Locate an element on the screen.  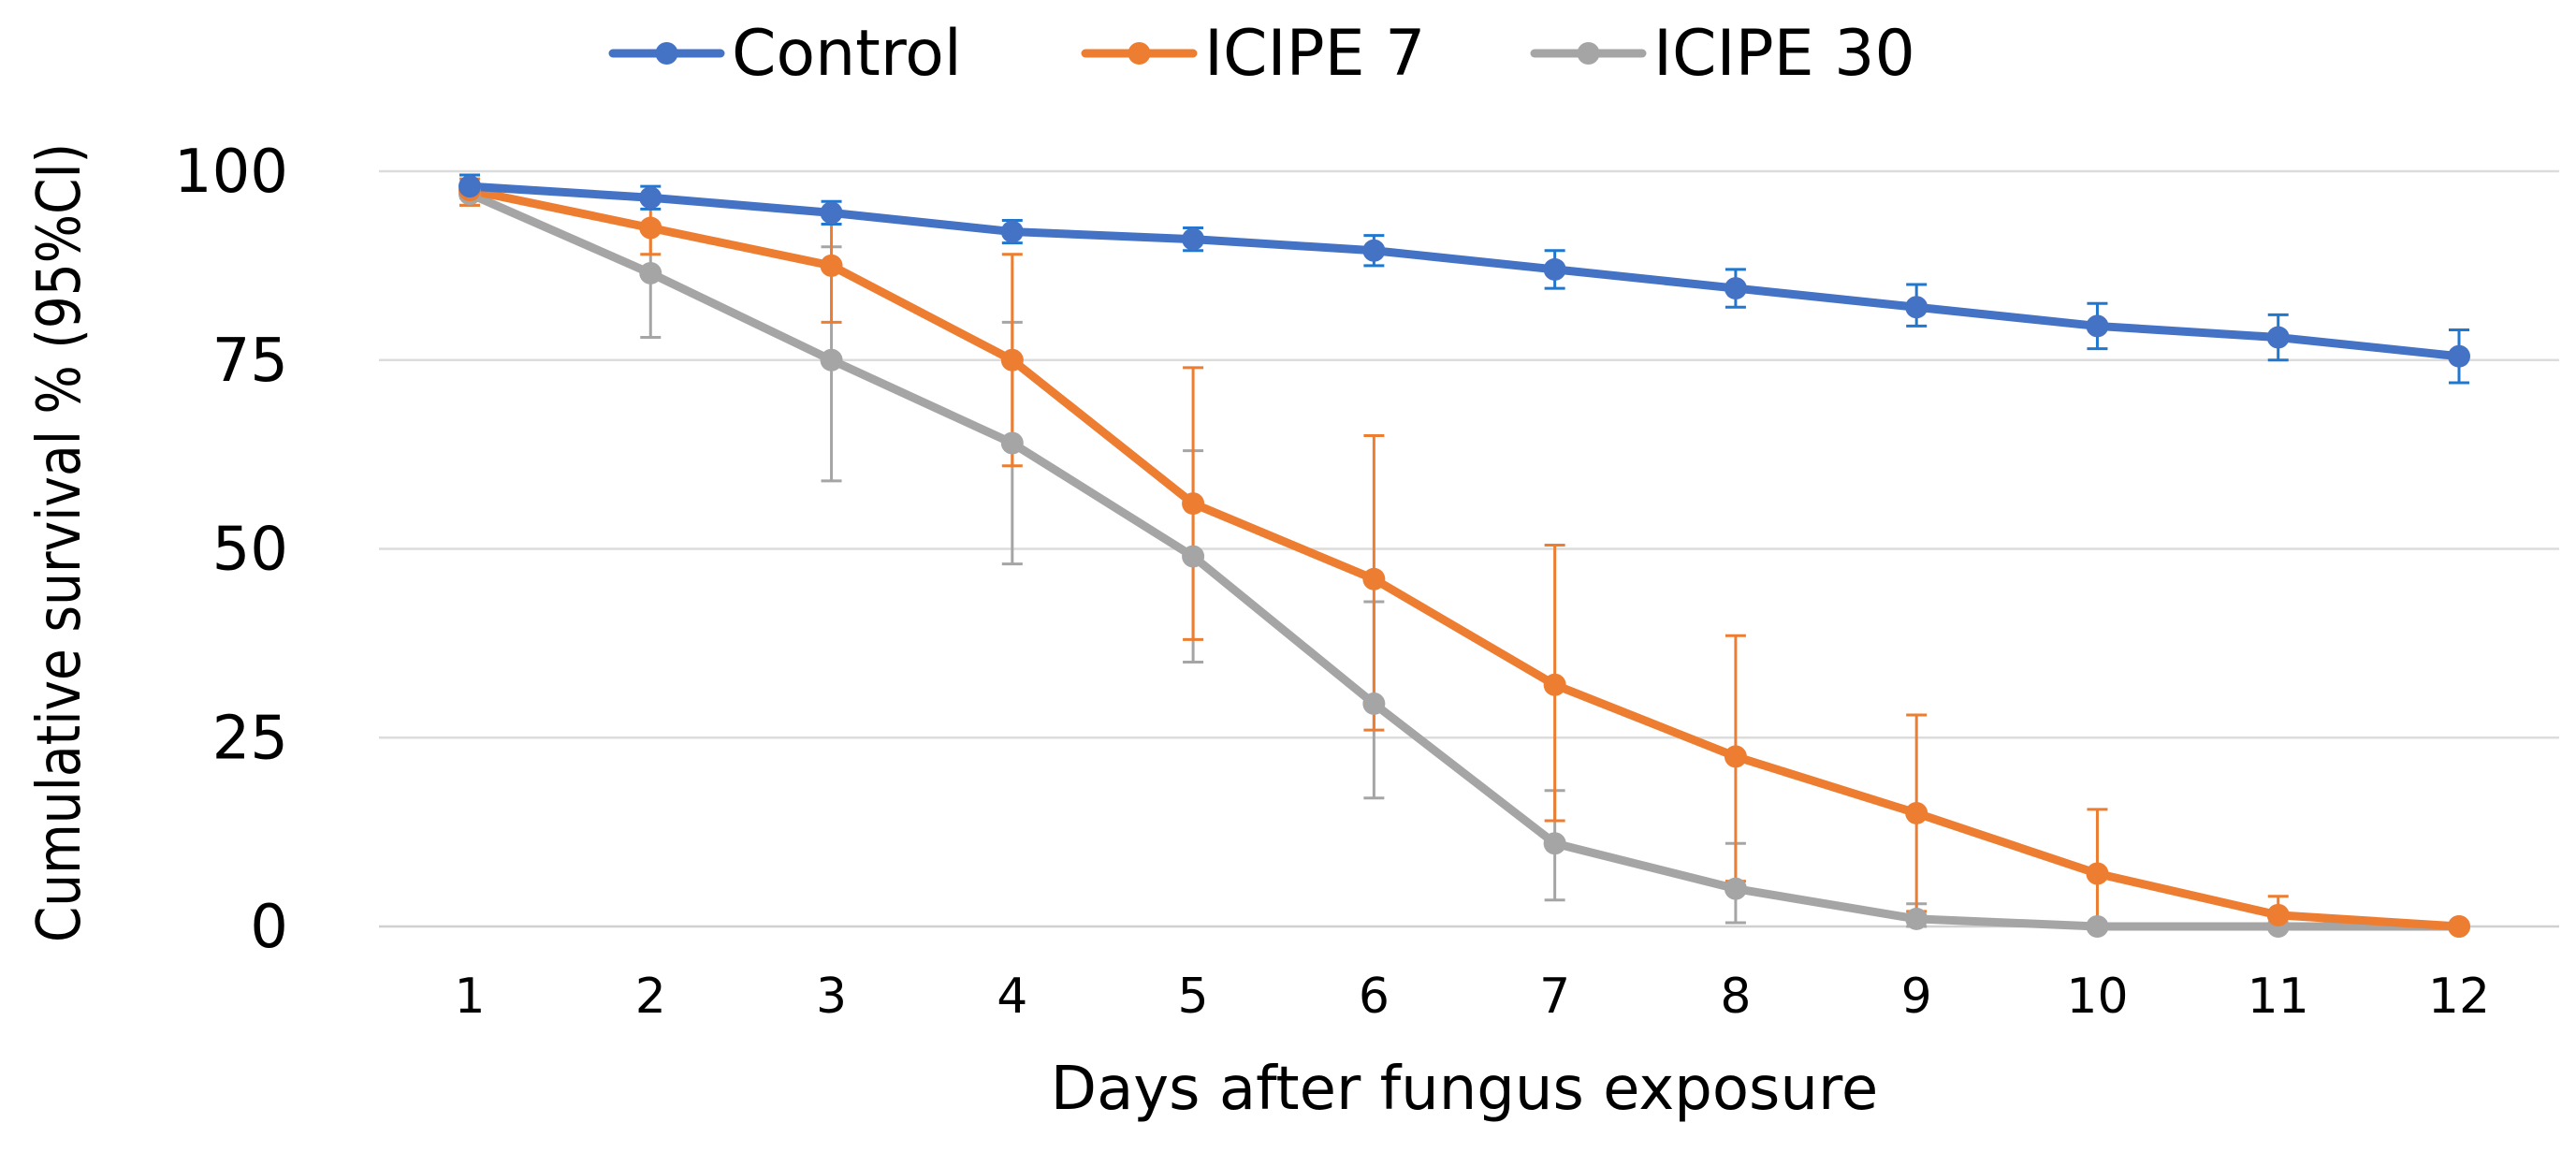
x-tick-label: 8 is located at coordinates (1735, 997).